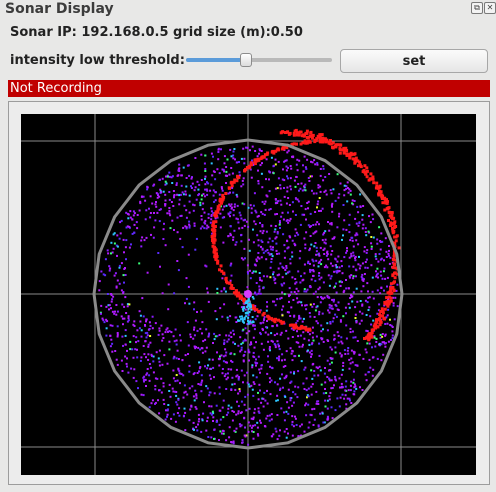  What do you see at coordinates (245, 60) in the screenshot?
I see `slider-handle` at bounding box center [245, 60].